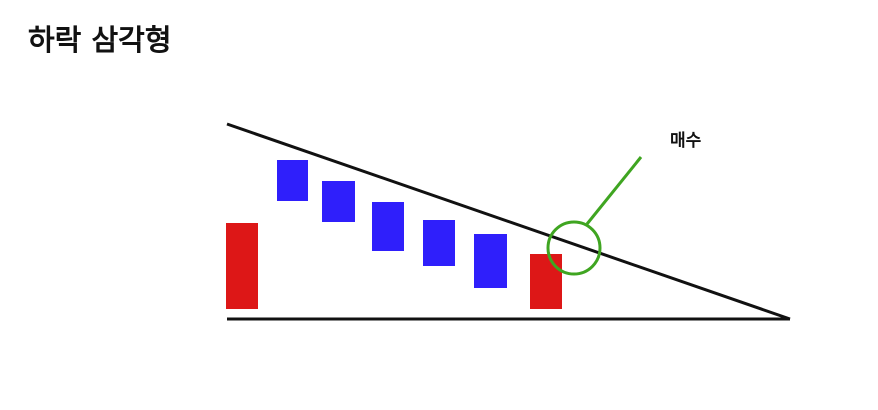  I want to click on diagram-title: 하락 삼각형, so click(100, 40).